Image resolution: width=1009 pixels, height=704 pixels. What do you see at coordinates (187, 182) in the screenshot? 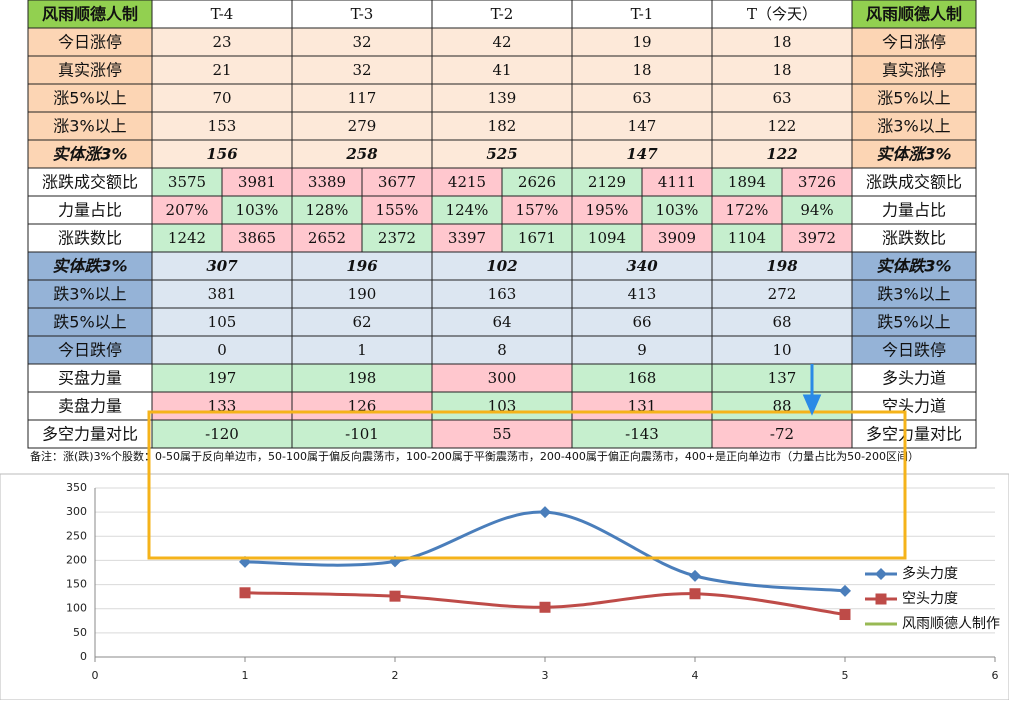
I see `cell-text: 3575` at bounding box center [187, 182].